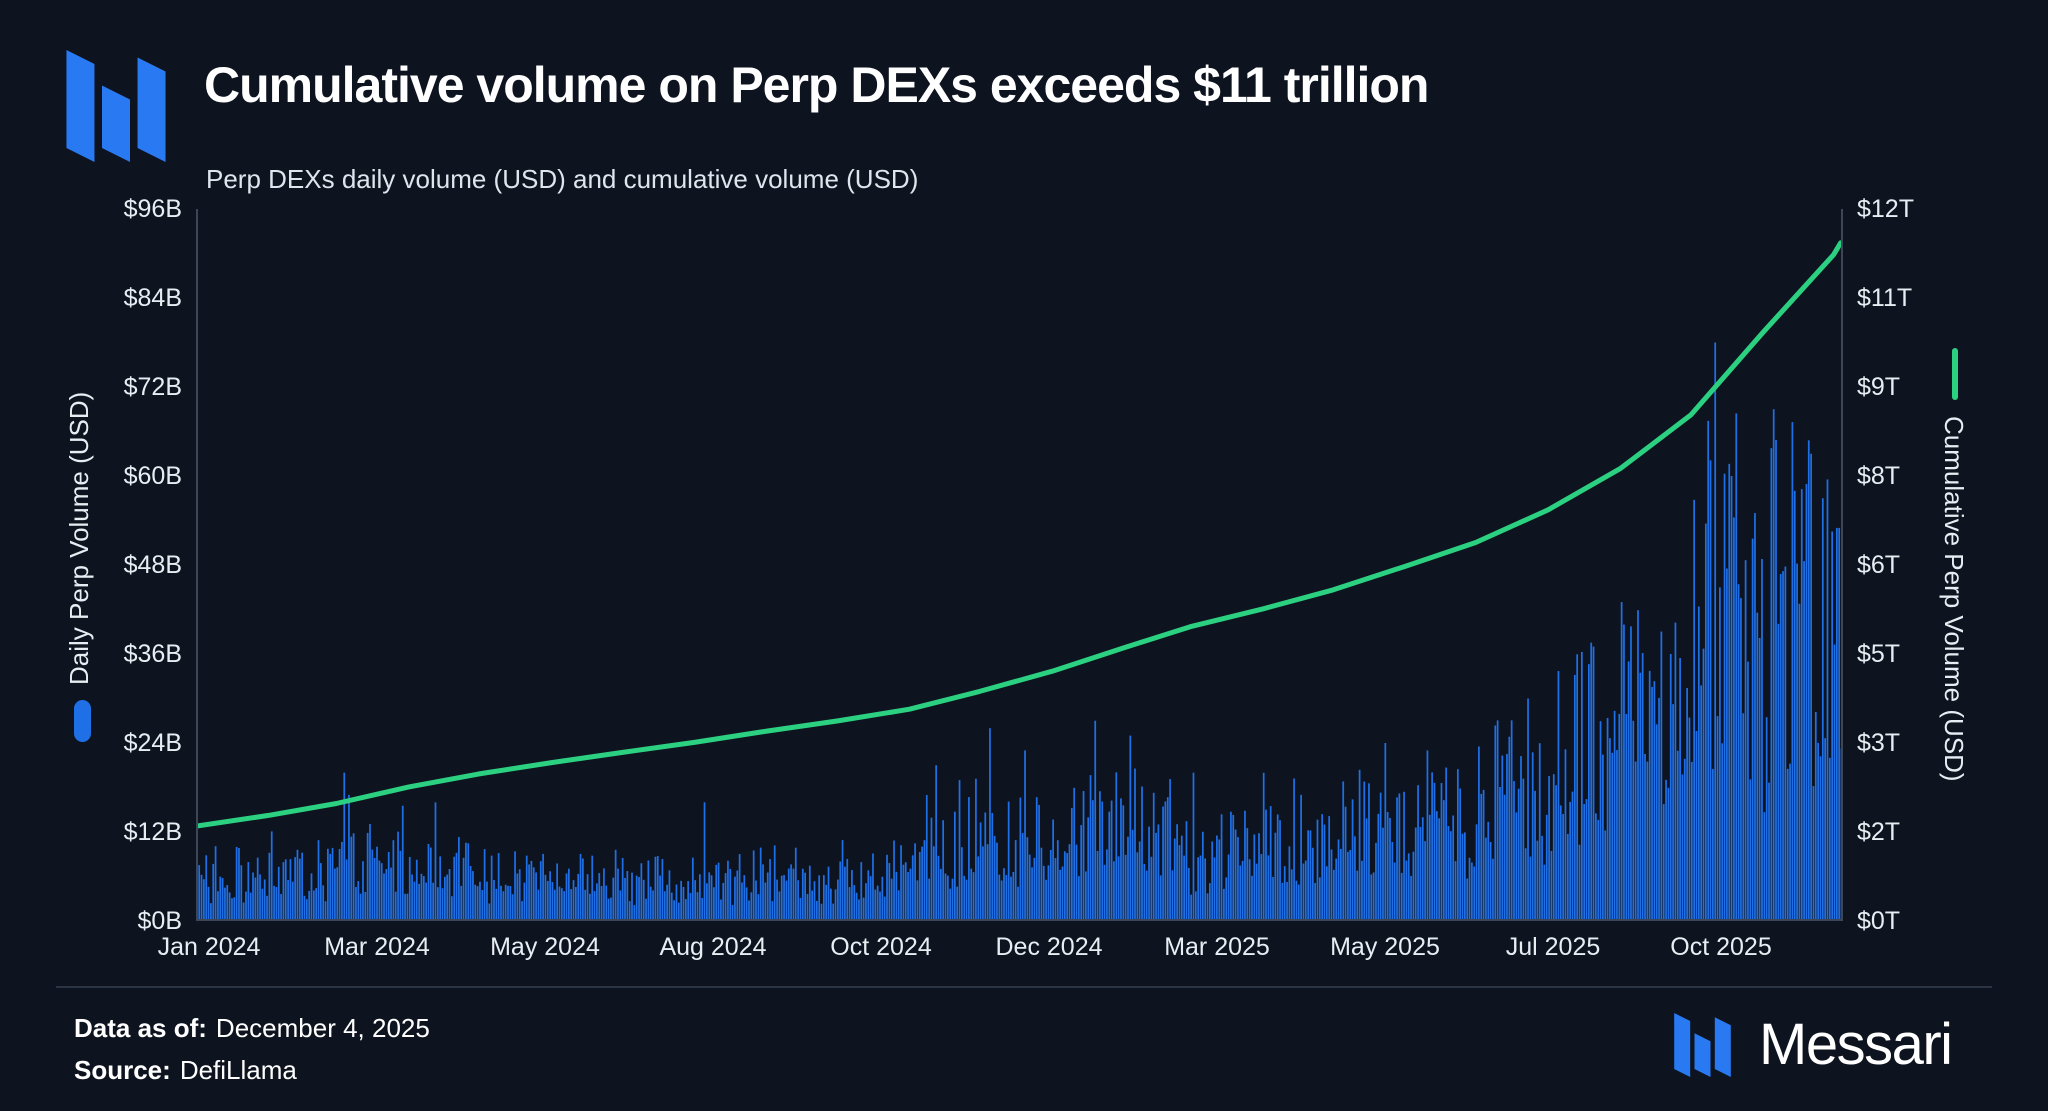 The height and width of the screenshot is (1111, 2048). I want to click on left-axis-tick-label: $84B, so click(152, 298).